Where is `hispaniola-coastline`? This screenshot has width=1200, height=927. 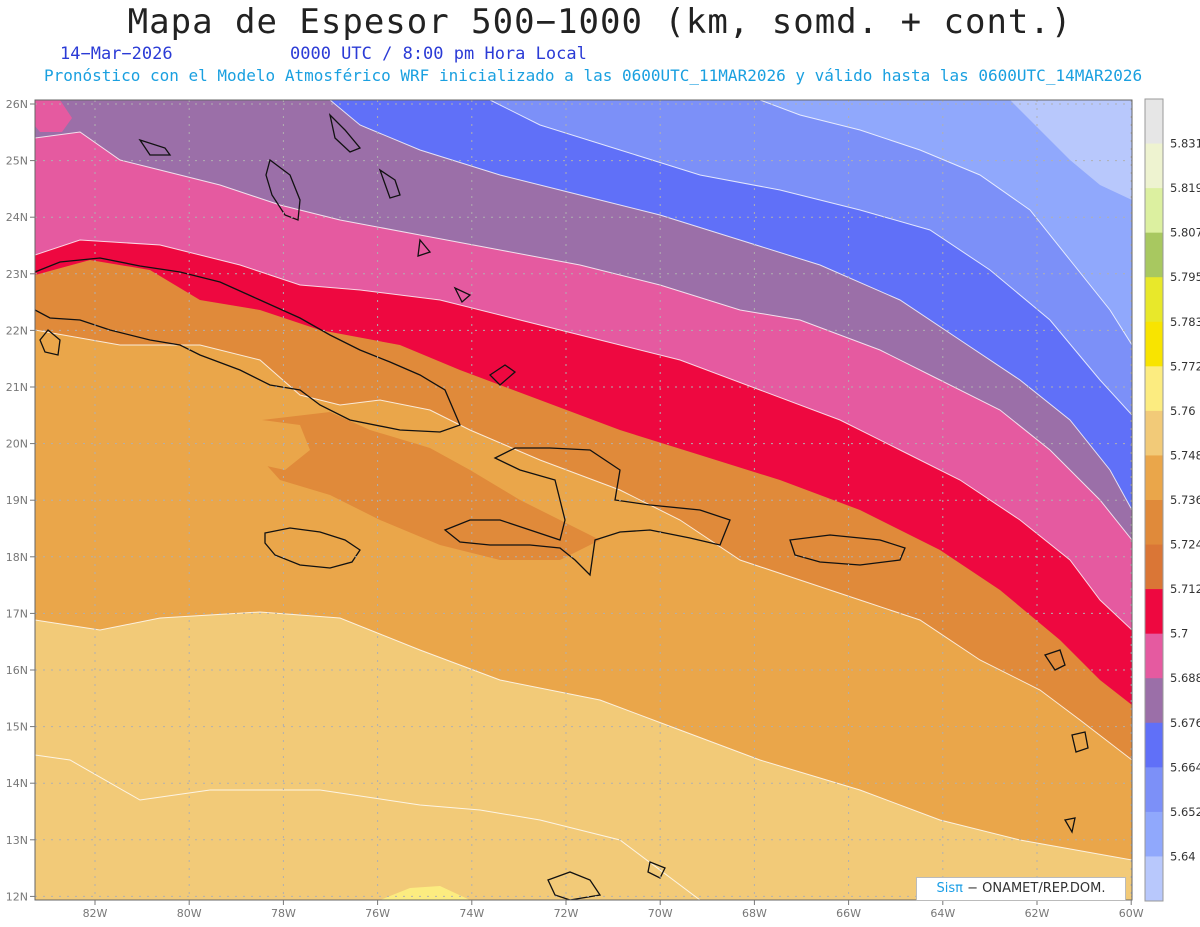
hispaniola-coastline is located at coordinates (587, 512).